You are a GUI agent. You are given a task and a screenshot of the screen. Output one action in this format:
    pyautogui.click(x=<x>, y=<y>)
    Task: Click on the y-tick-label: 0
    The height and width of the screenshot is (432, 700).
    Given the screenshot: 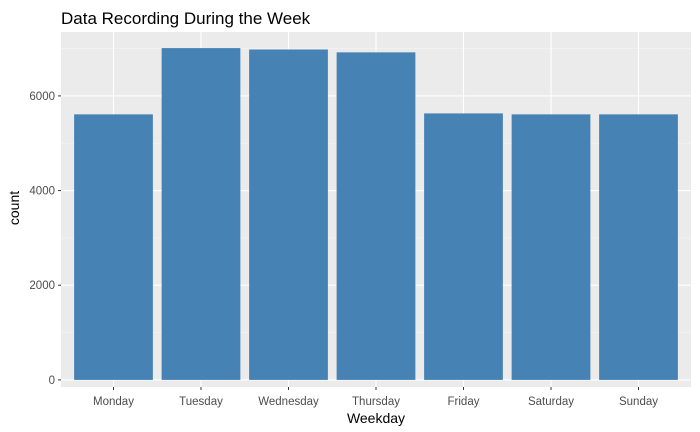 What is the action you would take?
    pyautogui.click(x=52, y=381)
    